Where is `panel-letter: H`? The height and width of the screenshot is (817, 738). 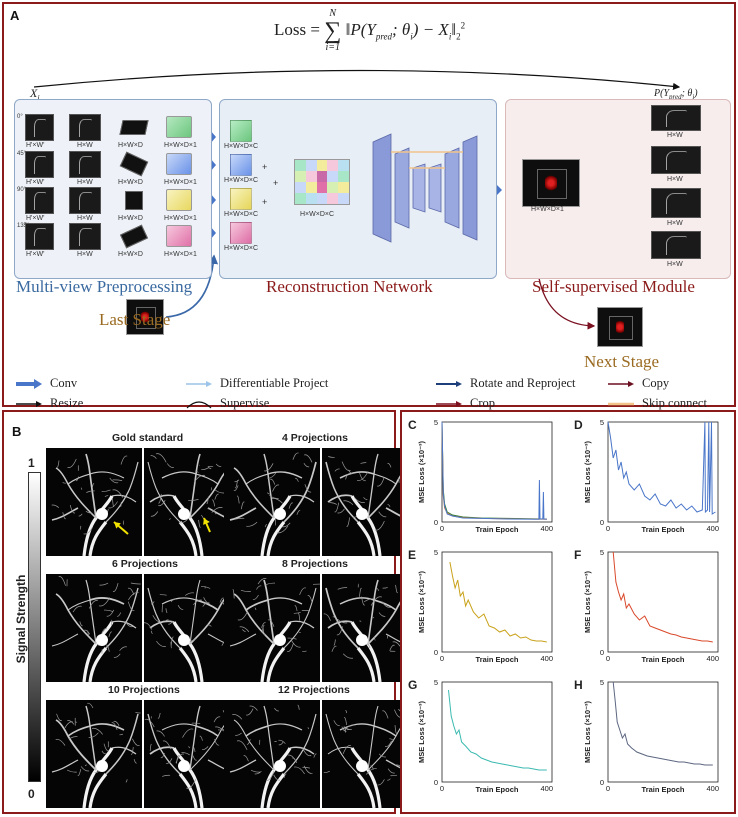 panel-letter: H is located at coordinates (578, 685).